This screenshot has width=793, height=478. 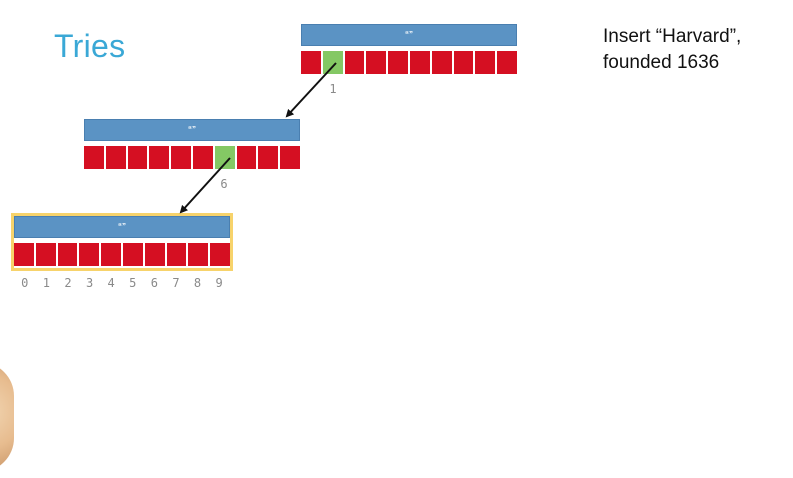 I want to click on slide-title: Tries, so click(x=90, y=46).